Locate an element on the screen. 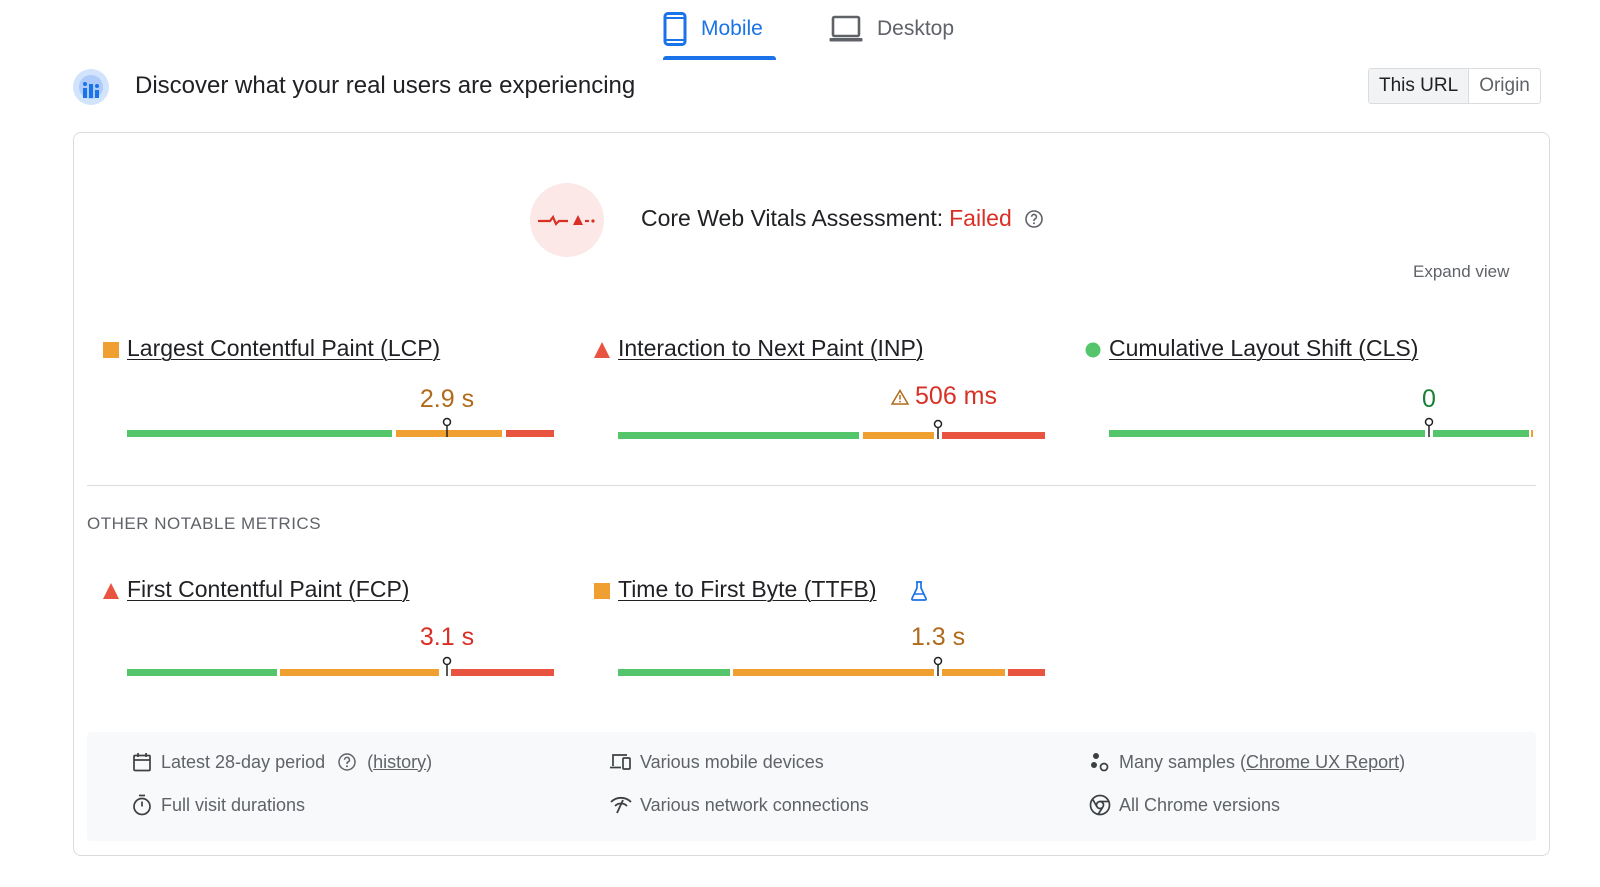  metric-lcp-distribution-bar is located at coordinates (340, 433).